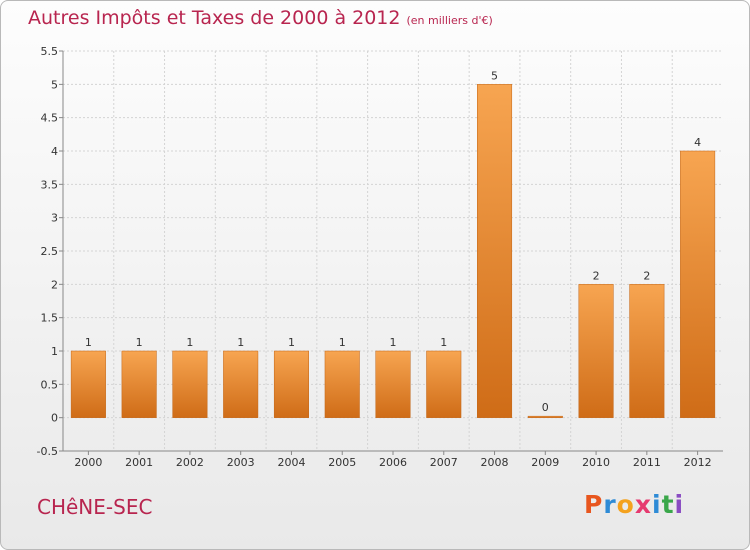 This screenshot has height=550, width=750. Describe the element at coordinates (393, 384) in the screenshot. I see `bar-2006` at that location.